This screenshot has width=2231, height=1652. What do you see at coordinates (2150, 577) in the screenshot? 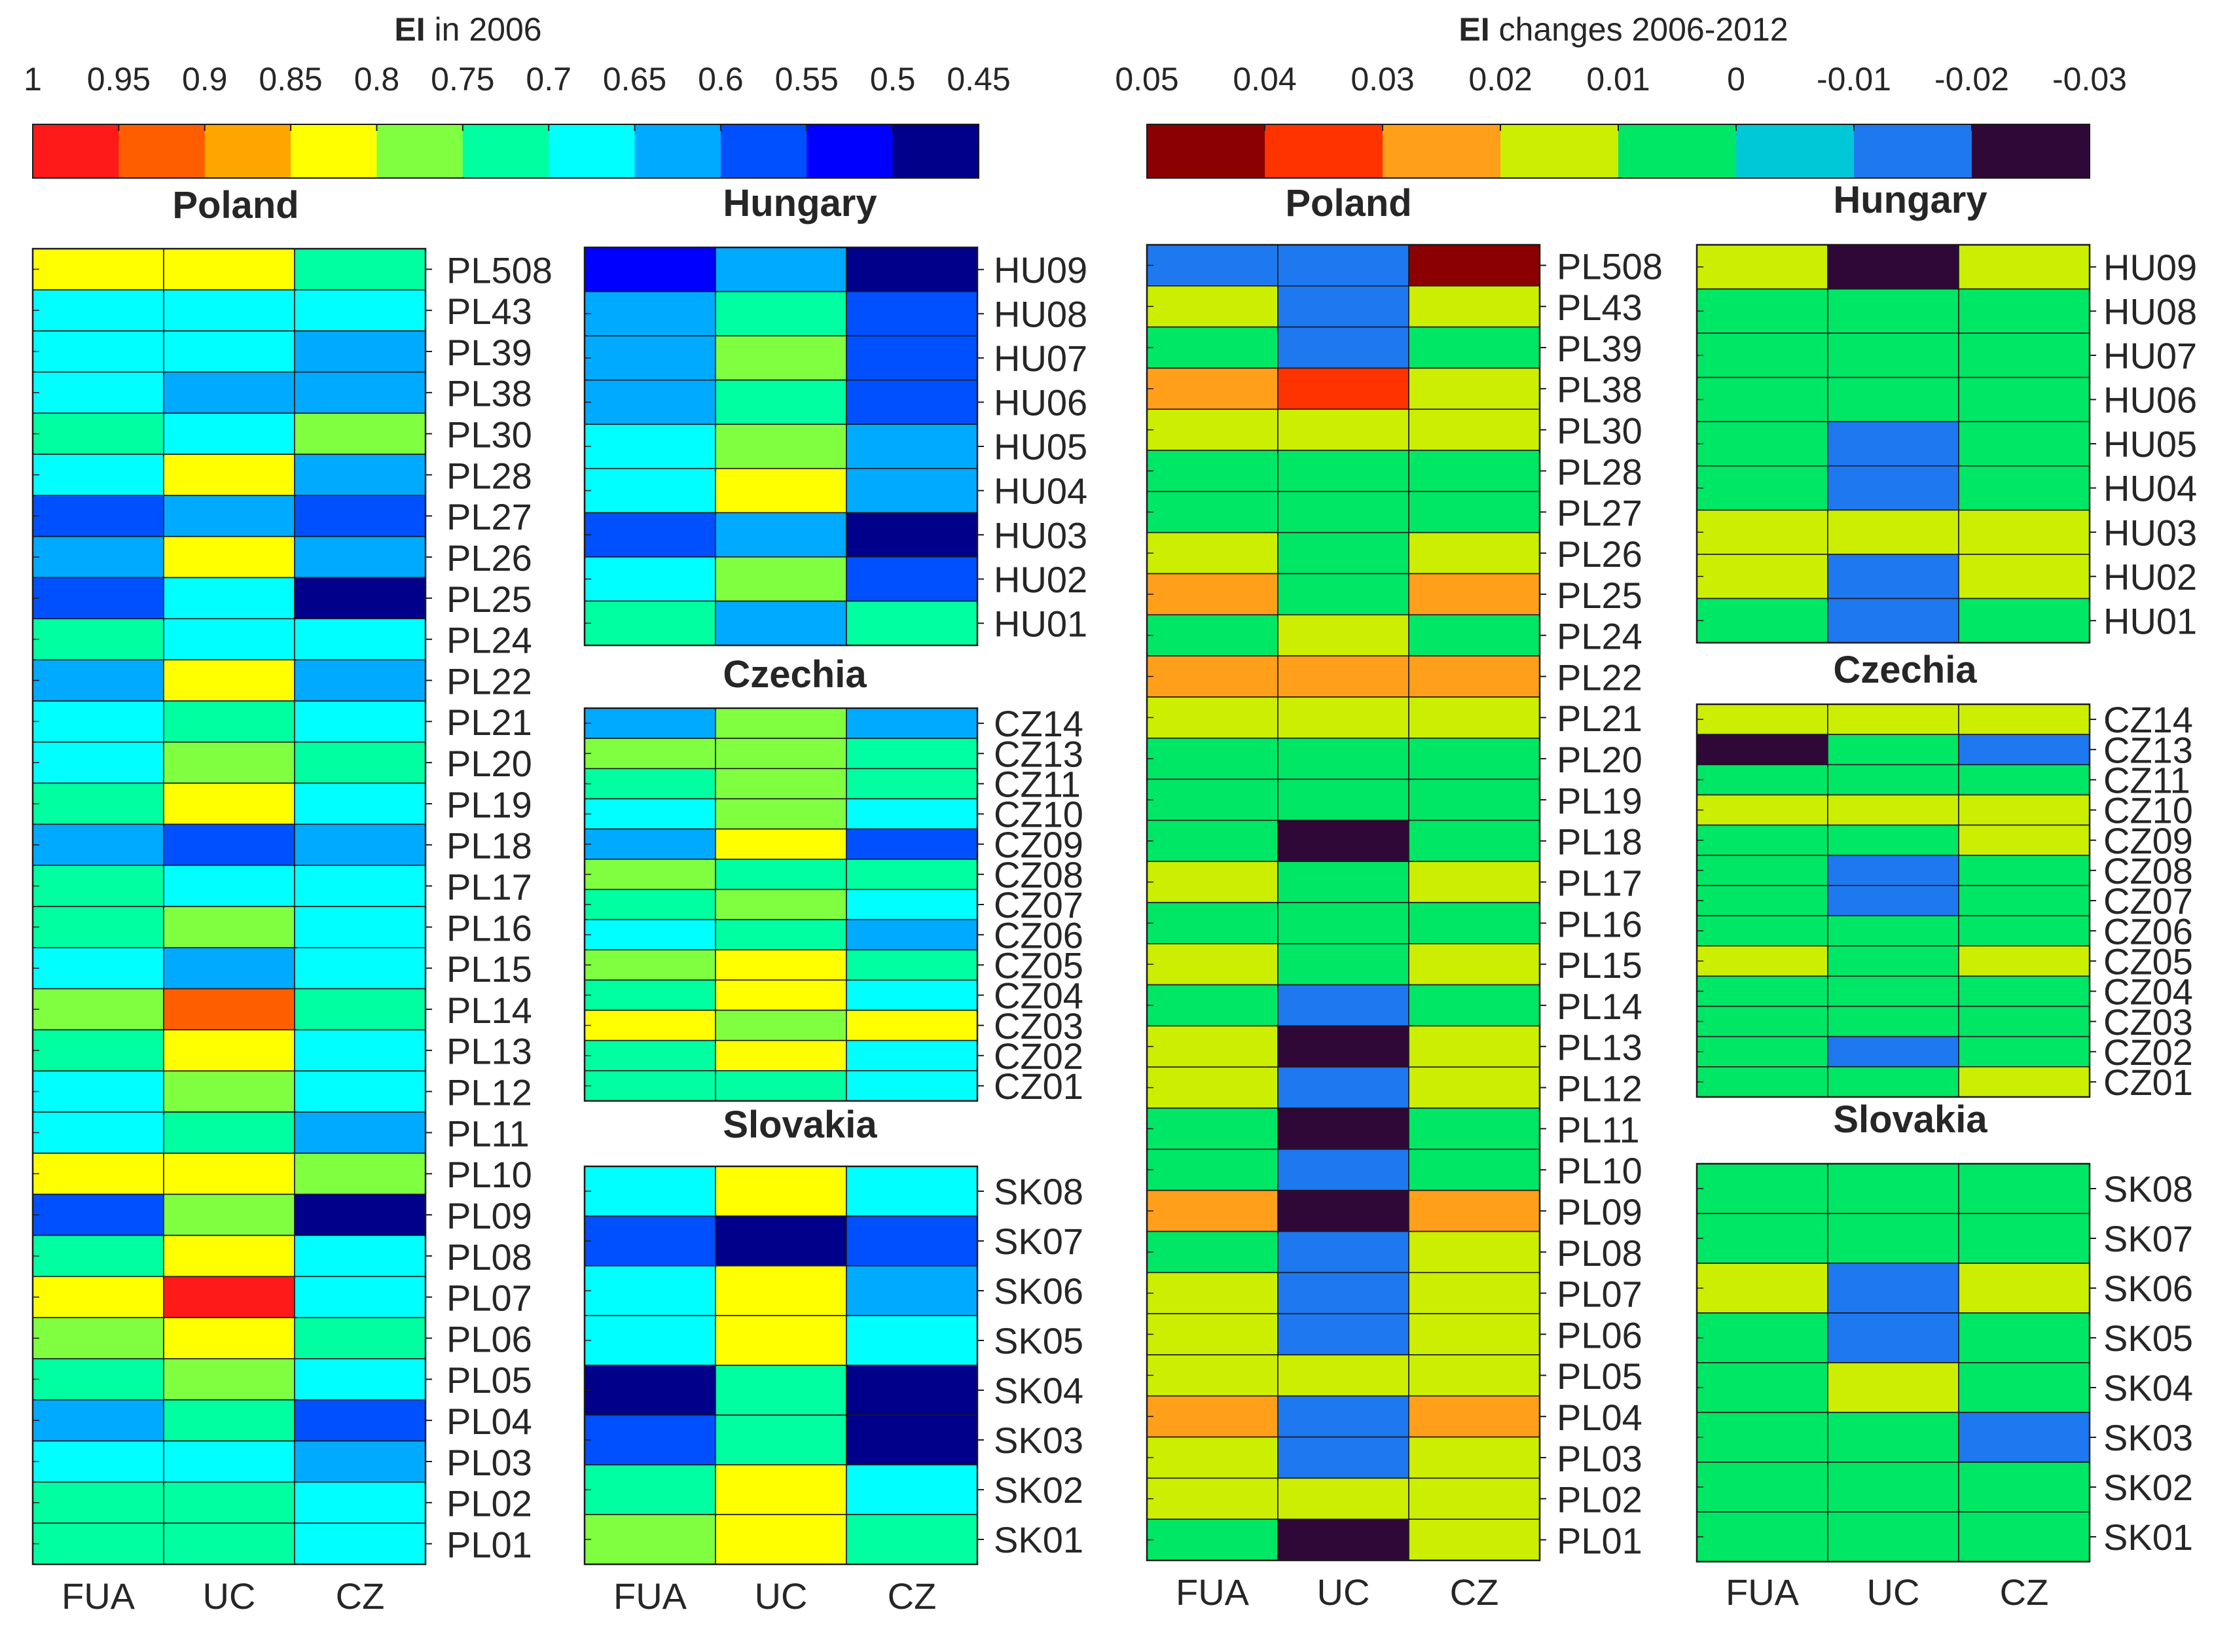
I see `row-label: HU02` at bounding box center [2150, 577].